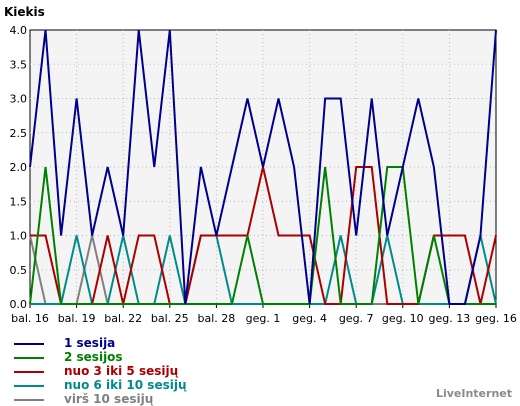  What do you see at coordinates (123, 318) in the screenshot?
I see `x-tick-label: bal. 22` at bounding box center [123, 318].